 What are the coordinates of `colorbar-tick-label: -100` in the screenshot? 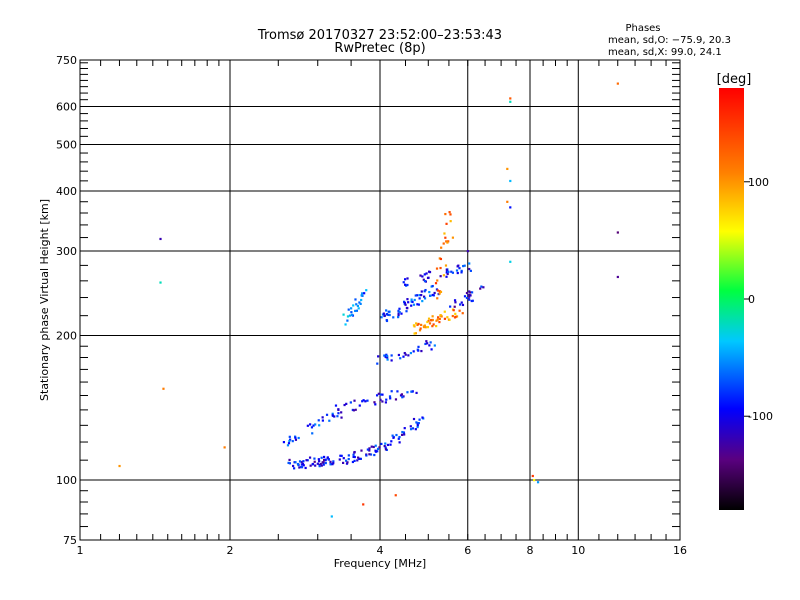 It's located at (760, 416).